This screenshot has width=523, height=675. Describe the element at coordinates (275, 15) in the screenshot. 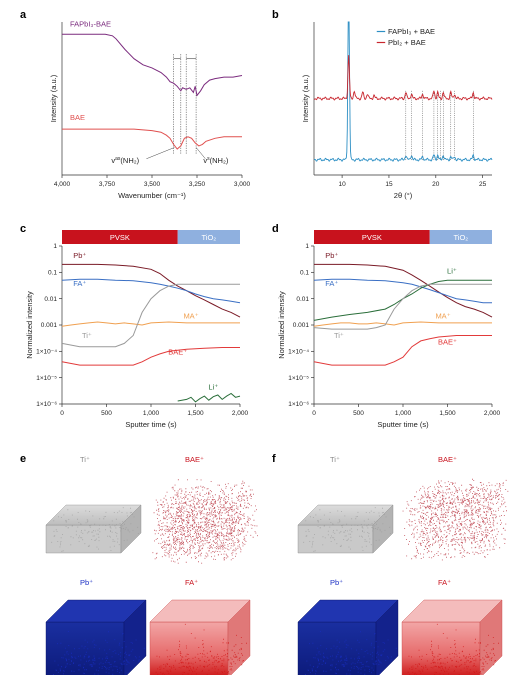

I see `panel-letter-b: b` at that location.